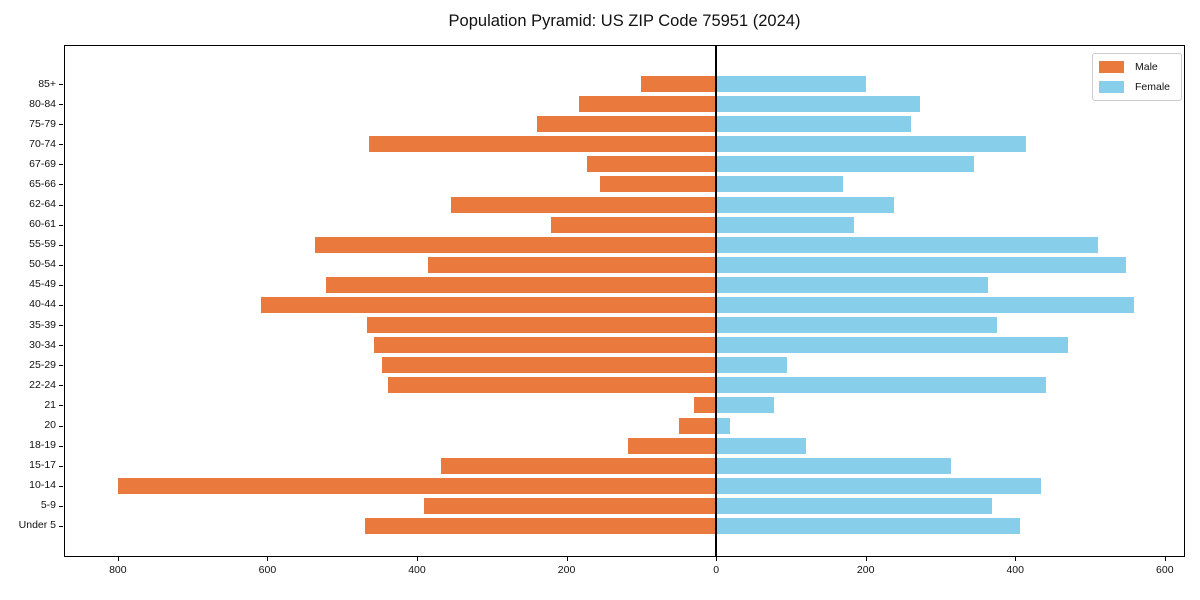  Describe the element at coordinates (42, 384) in the screenshot. I see `y-axis-label: 22-24` at that location.